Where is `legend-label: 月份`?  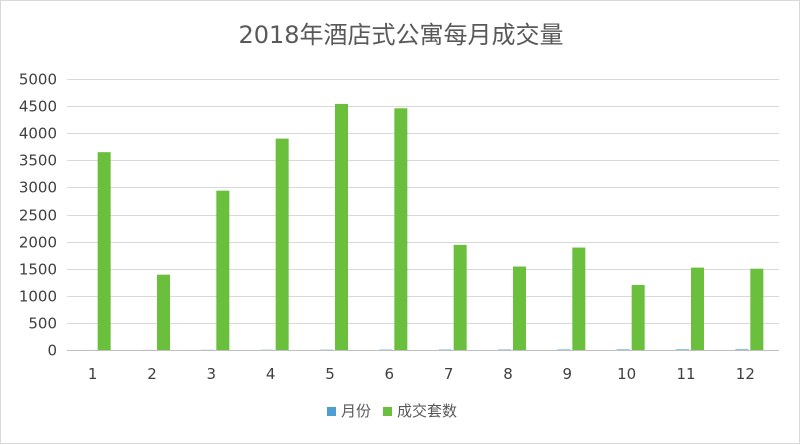
legend-label: 月份 is located at coordinates (356, 411).